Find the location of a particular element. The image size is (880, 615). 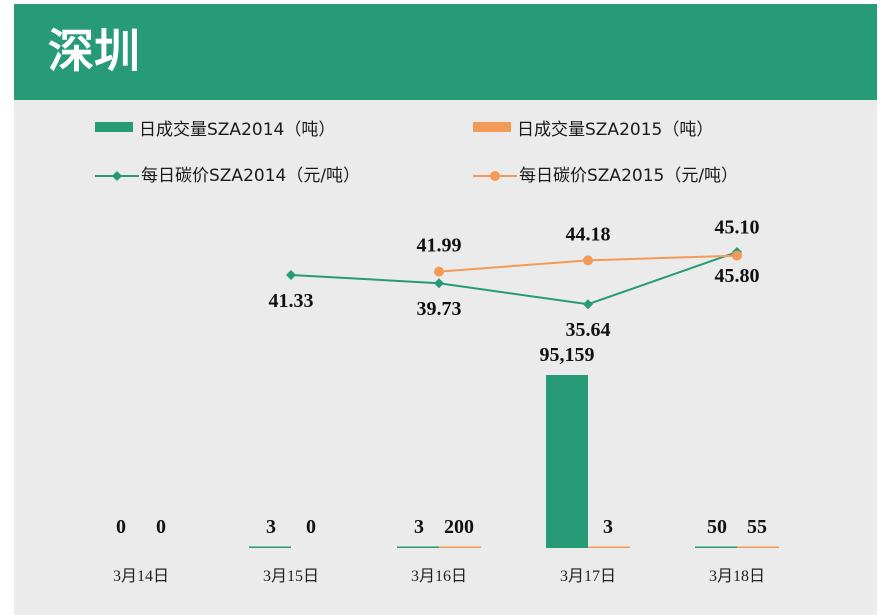

page-title: 深圳 is located at coordinates (94, 51).